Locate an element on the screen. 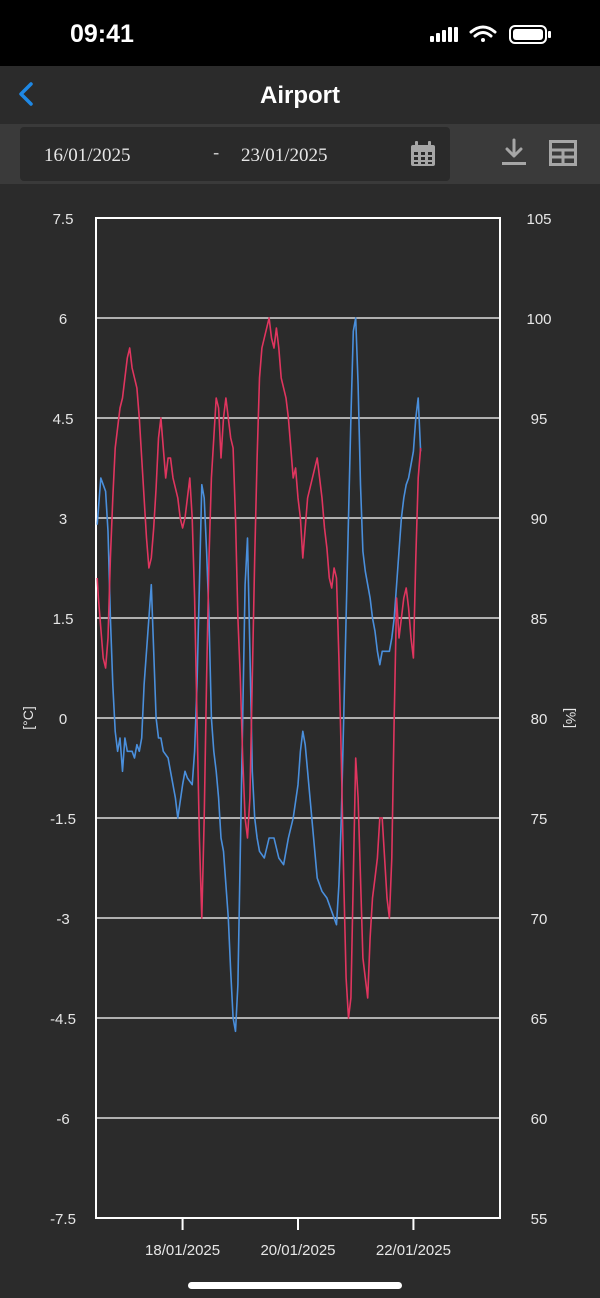 This screenshot has height=1298, width=600. calendar-icon is located at coordinates (423, 154).